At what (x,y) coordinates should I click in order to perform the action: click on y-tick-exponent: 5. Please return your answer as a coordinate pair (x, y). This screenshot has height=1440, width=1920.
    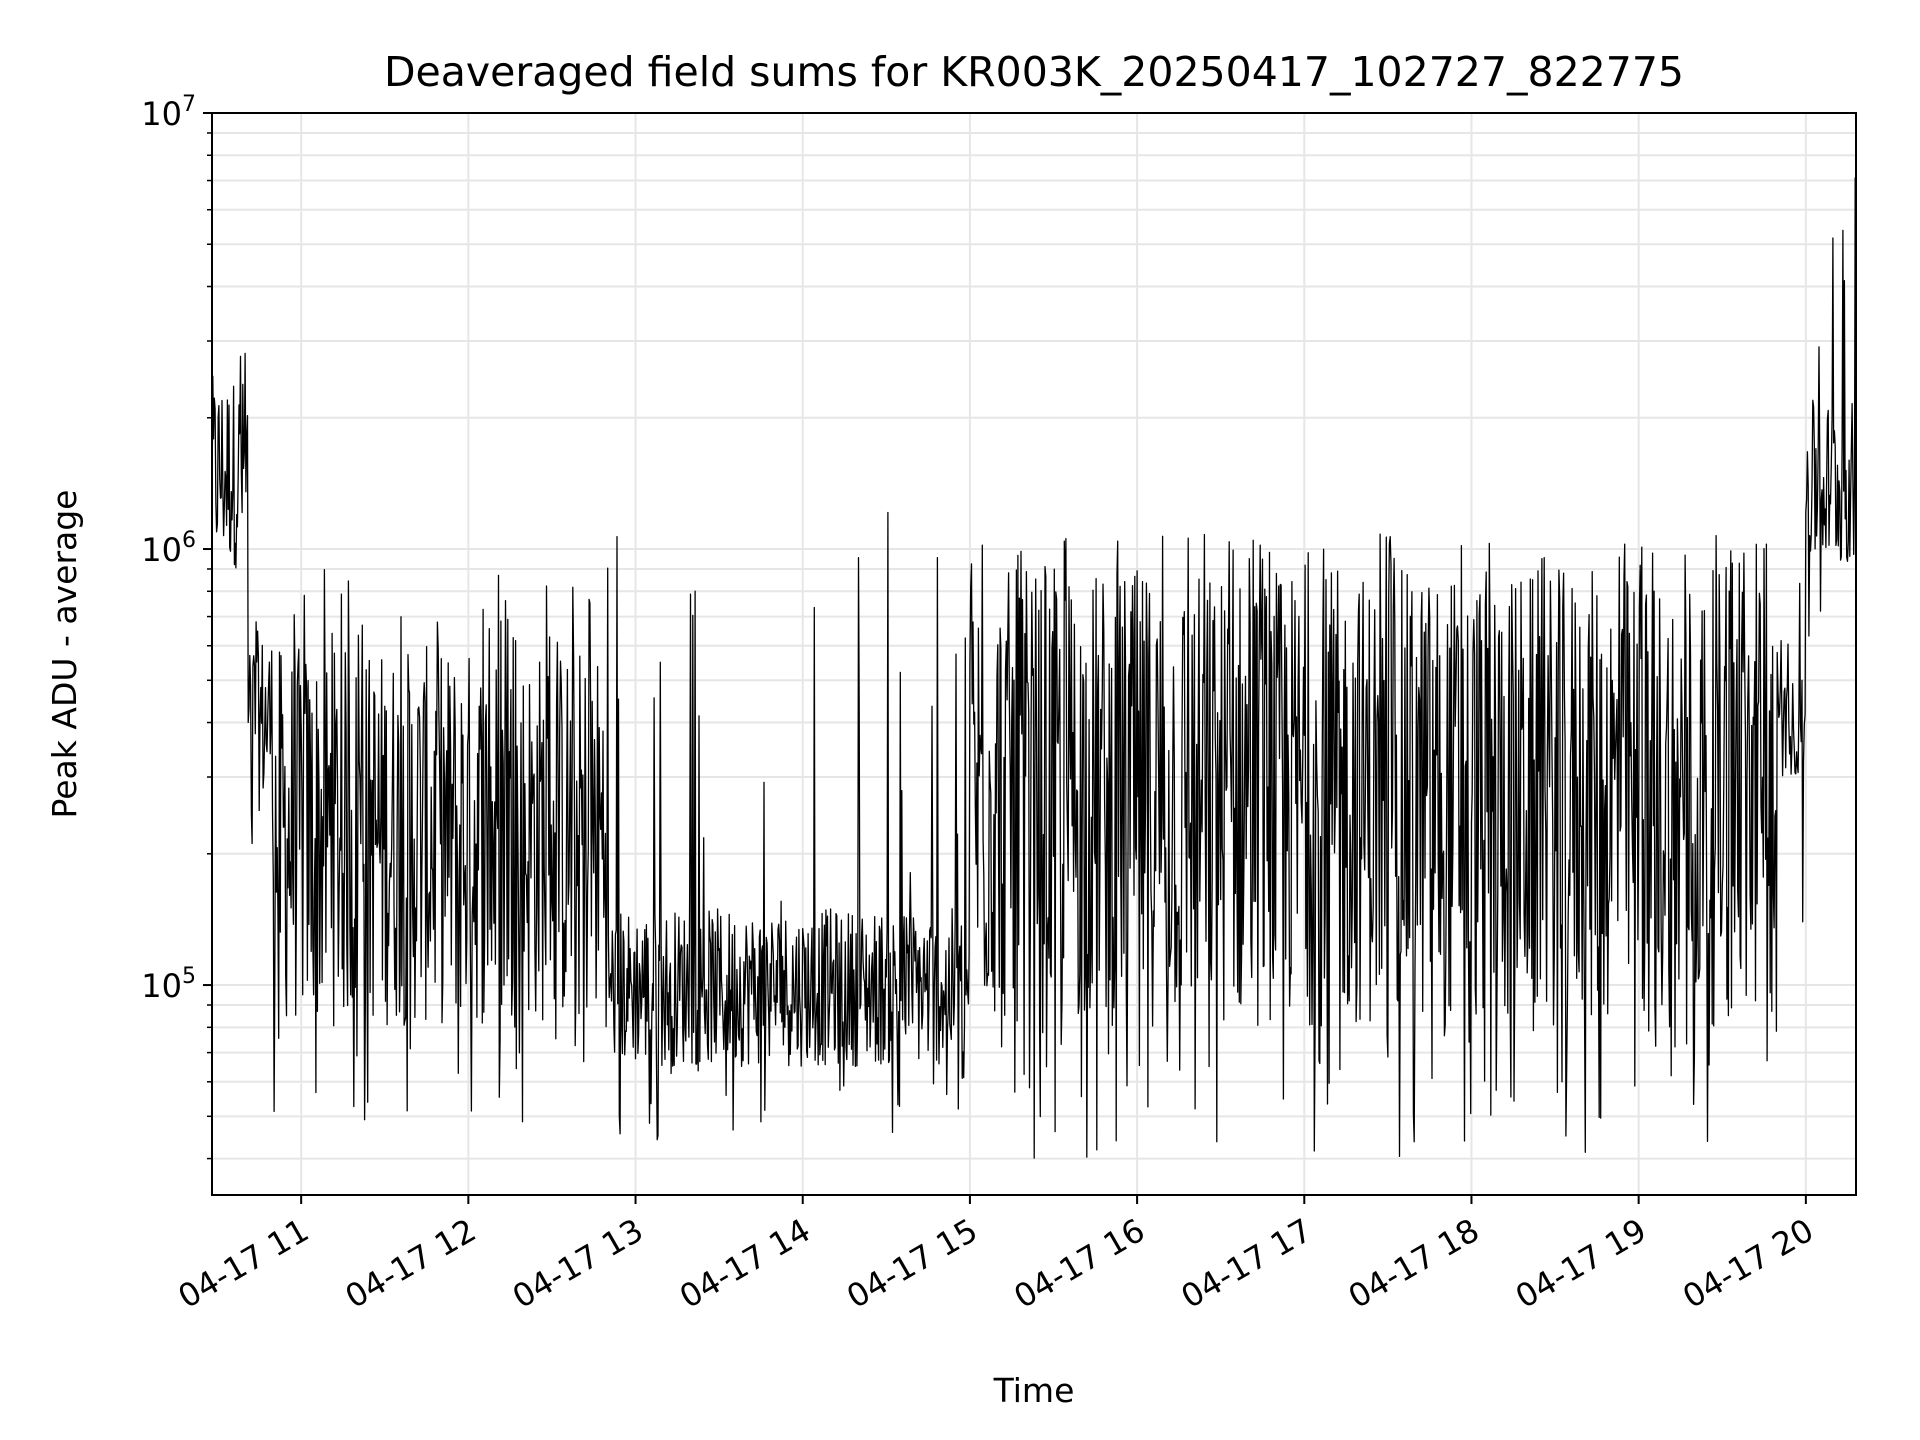
    Looking at the image, I should click on (189, 976).